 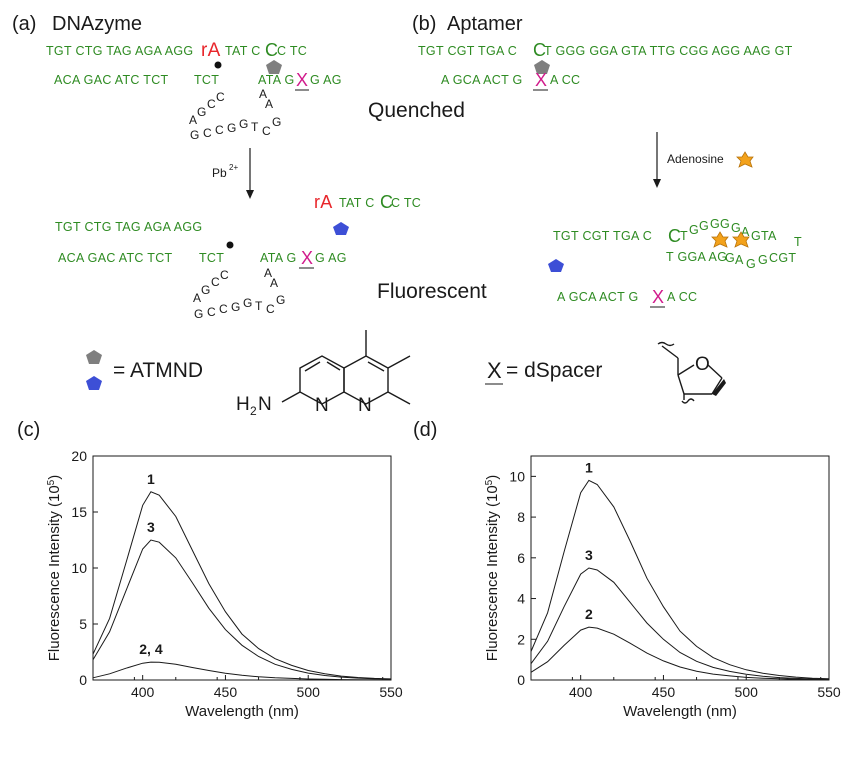 I want to click on lead-ion-label: Pb, so click(x=219, y=173).